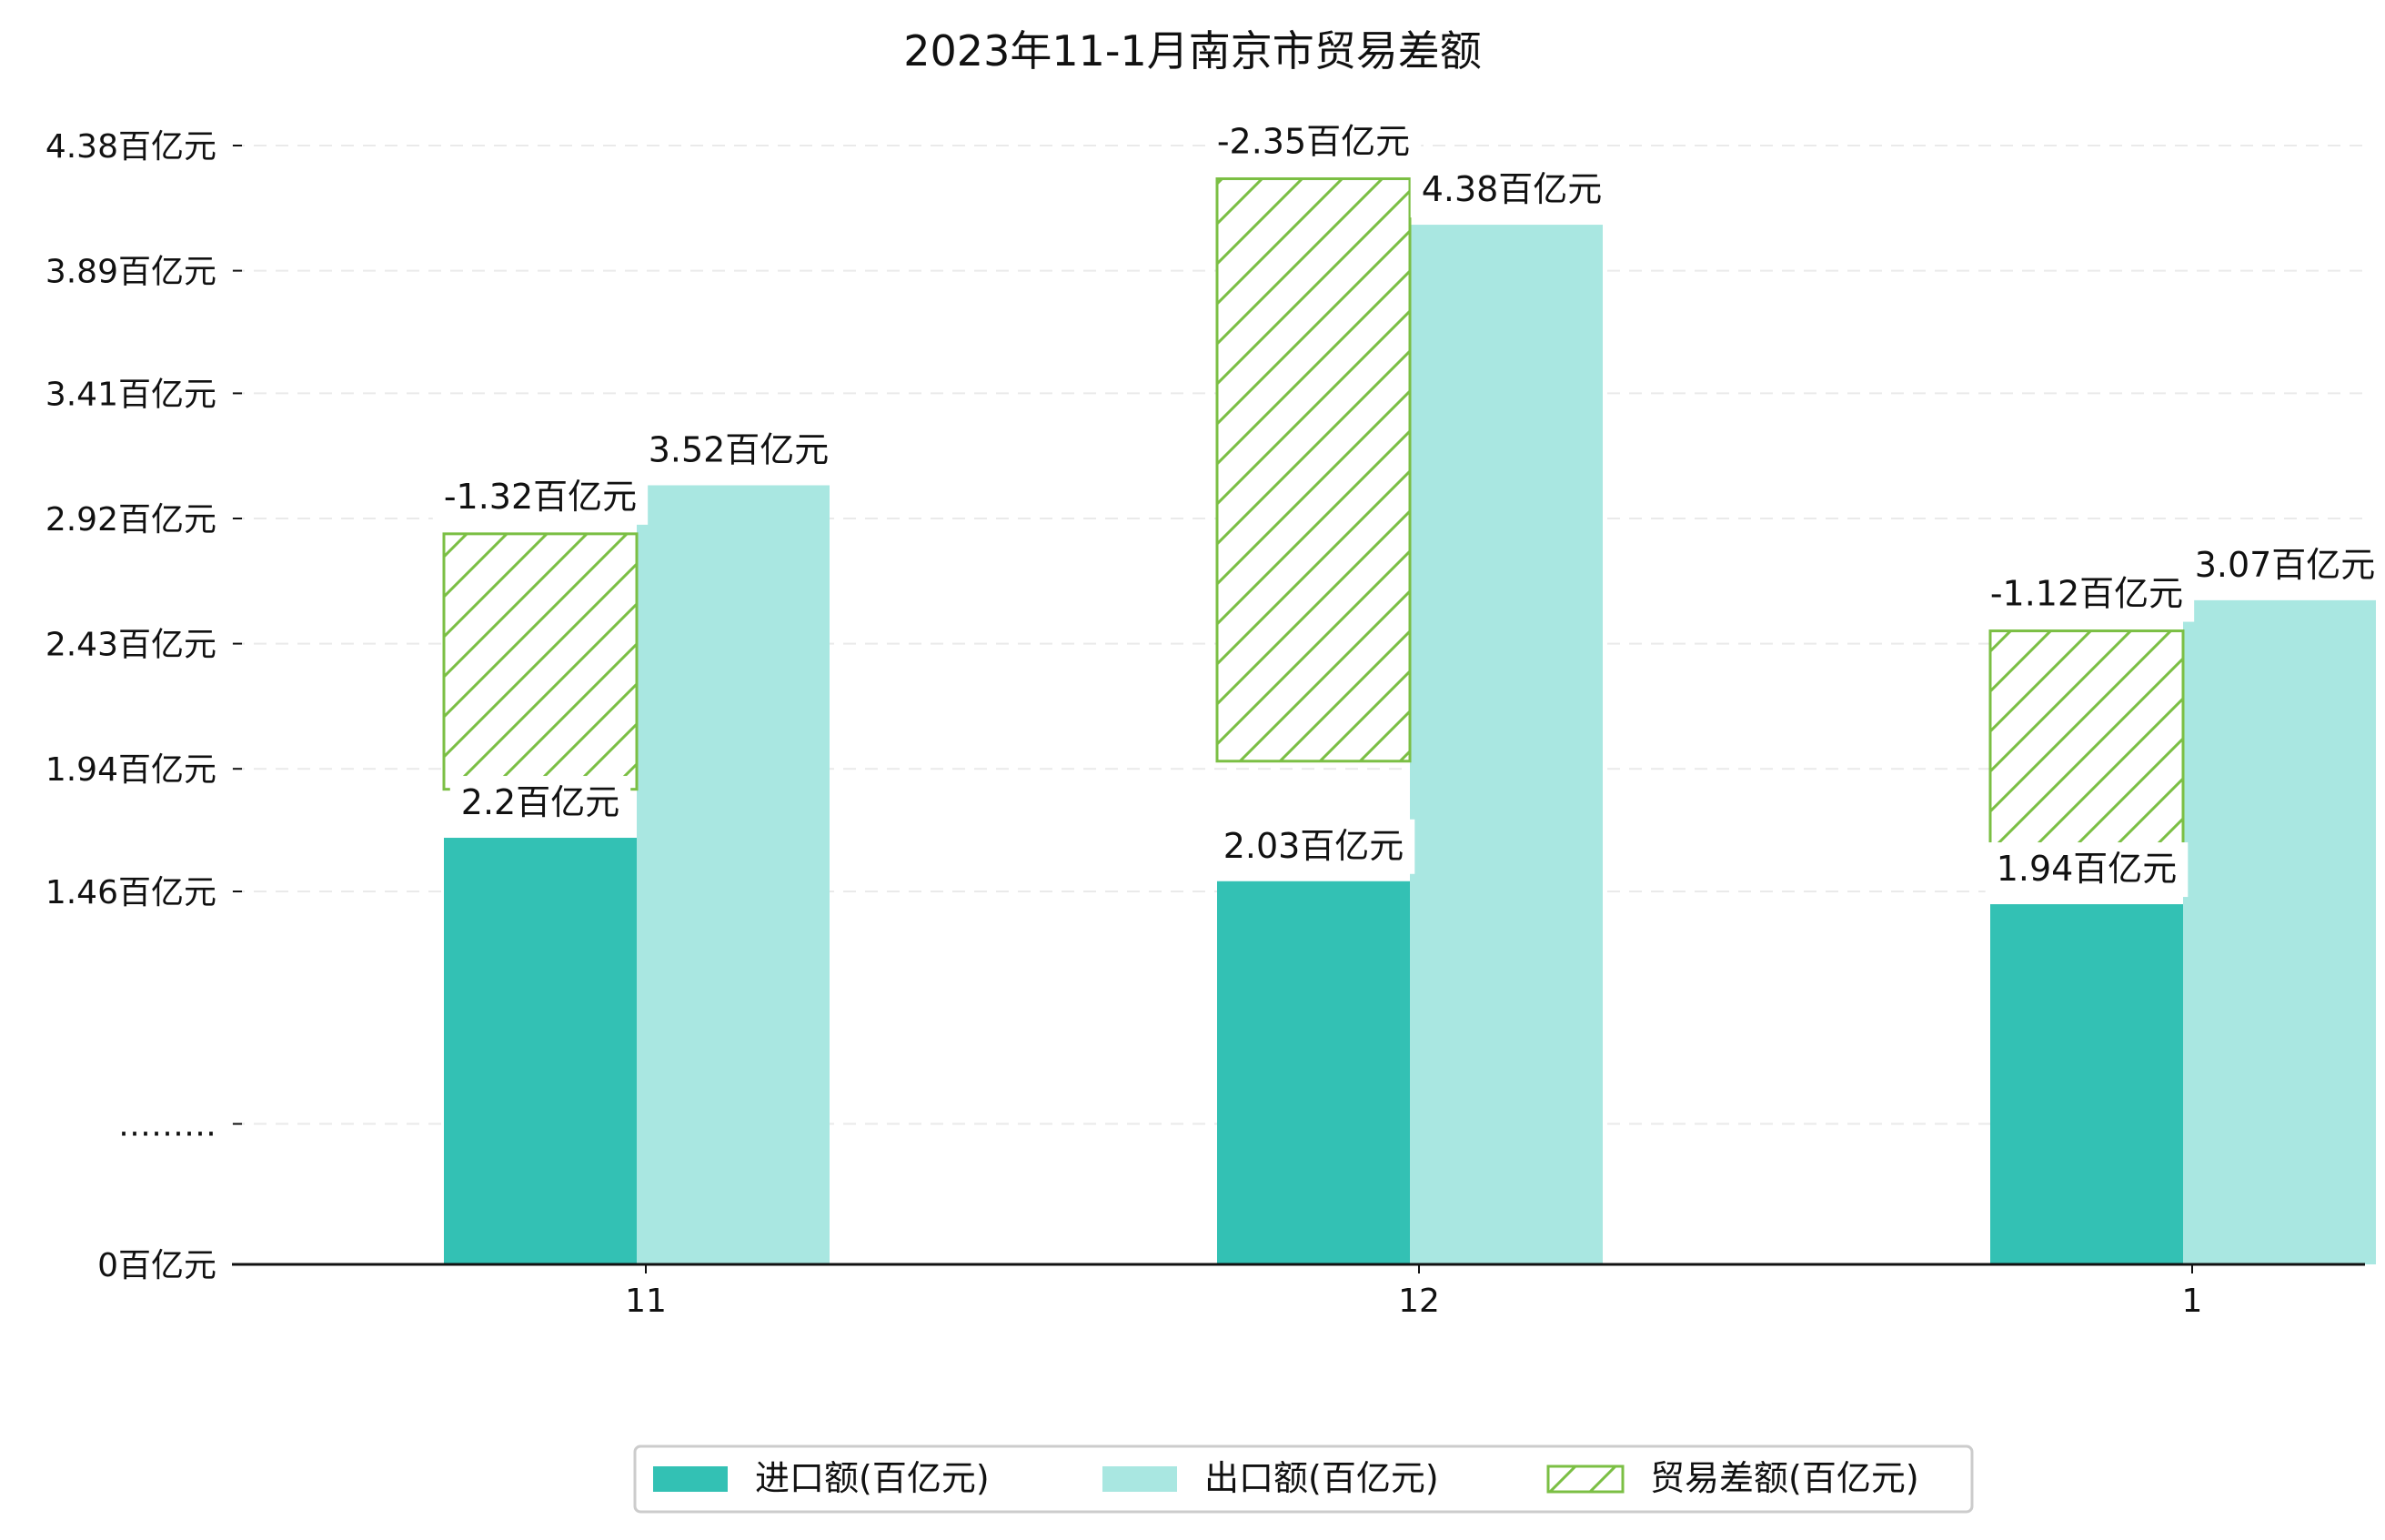  I want to click on data-label-balance-12: -2.35百亿元, so click(1313, 142).